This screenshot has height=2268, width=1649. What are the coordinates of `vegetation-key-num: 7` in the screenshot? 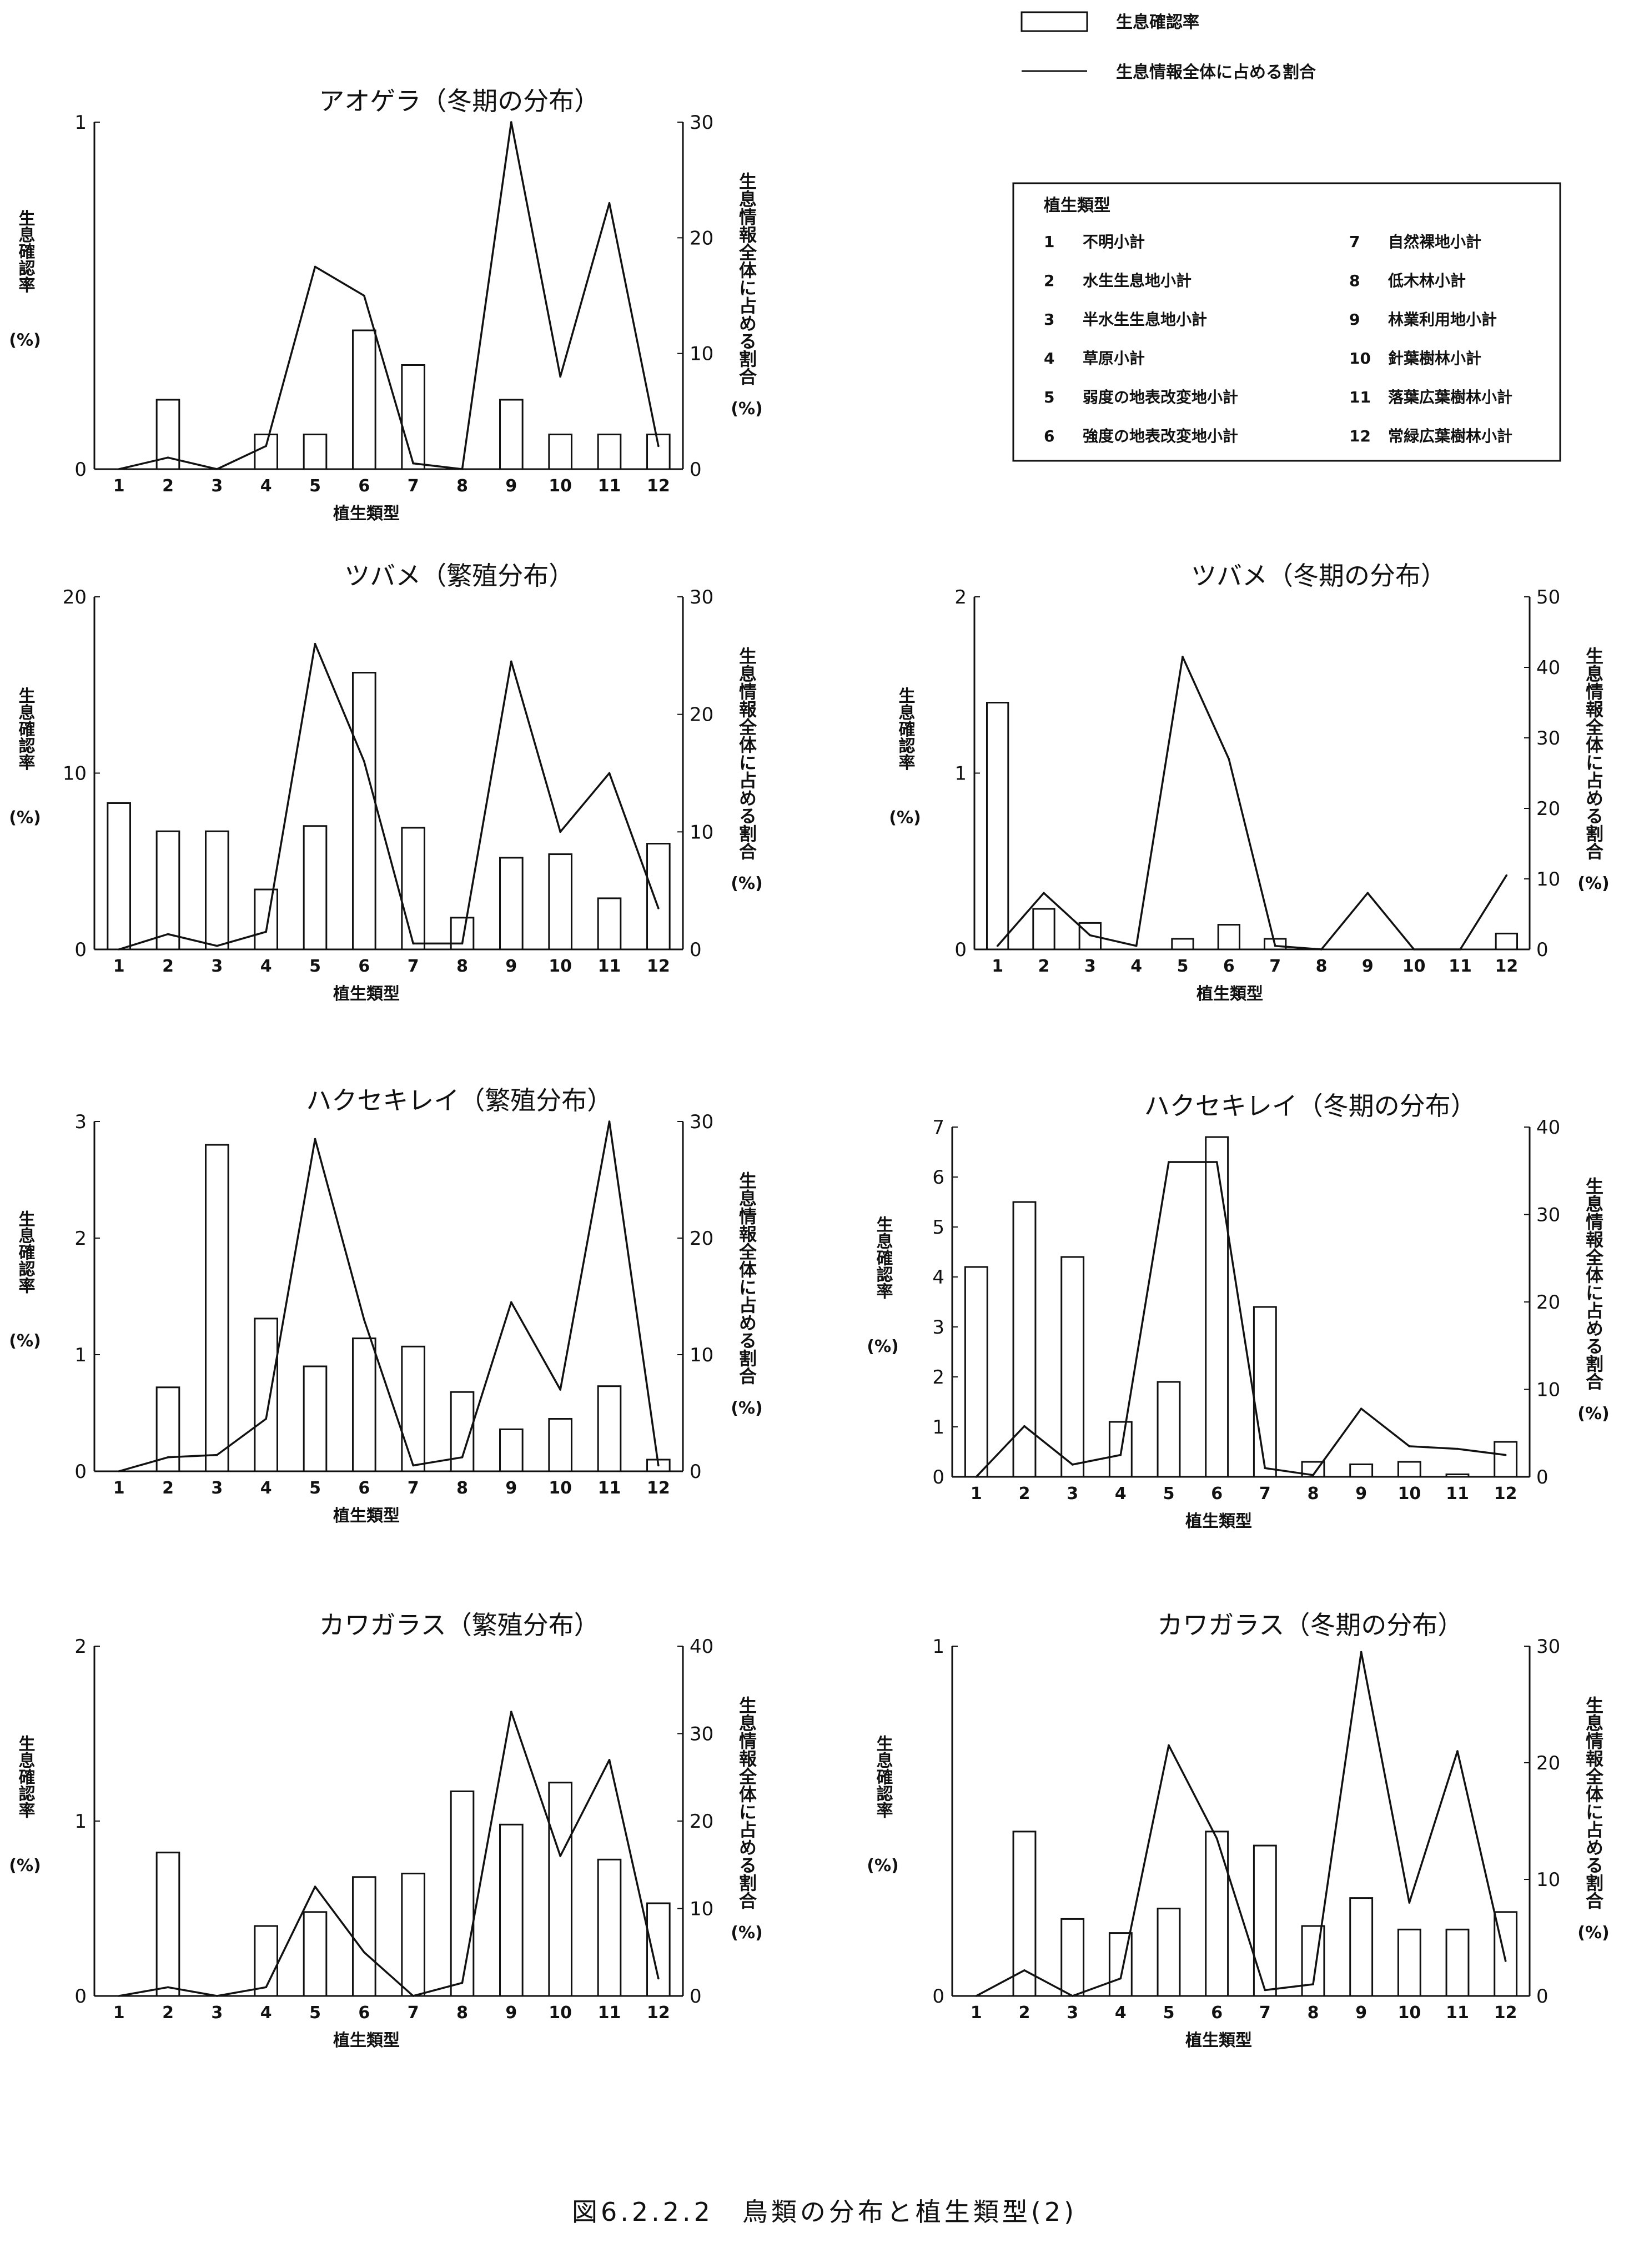 It's located at (1354, 242).